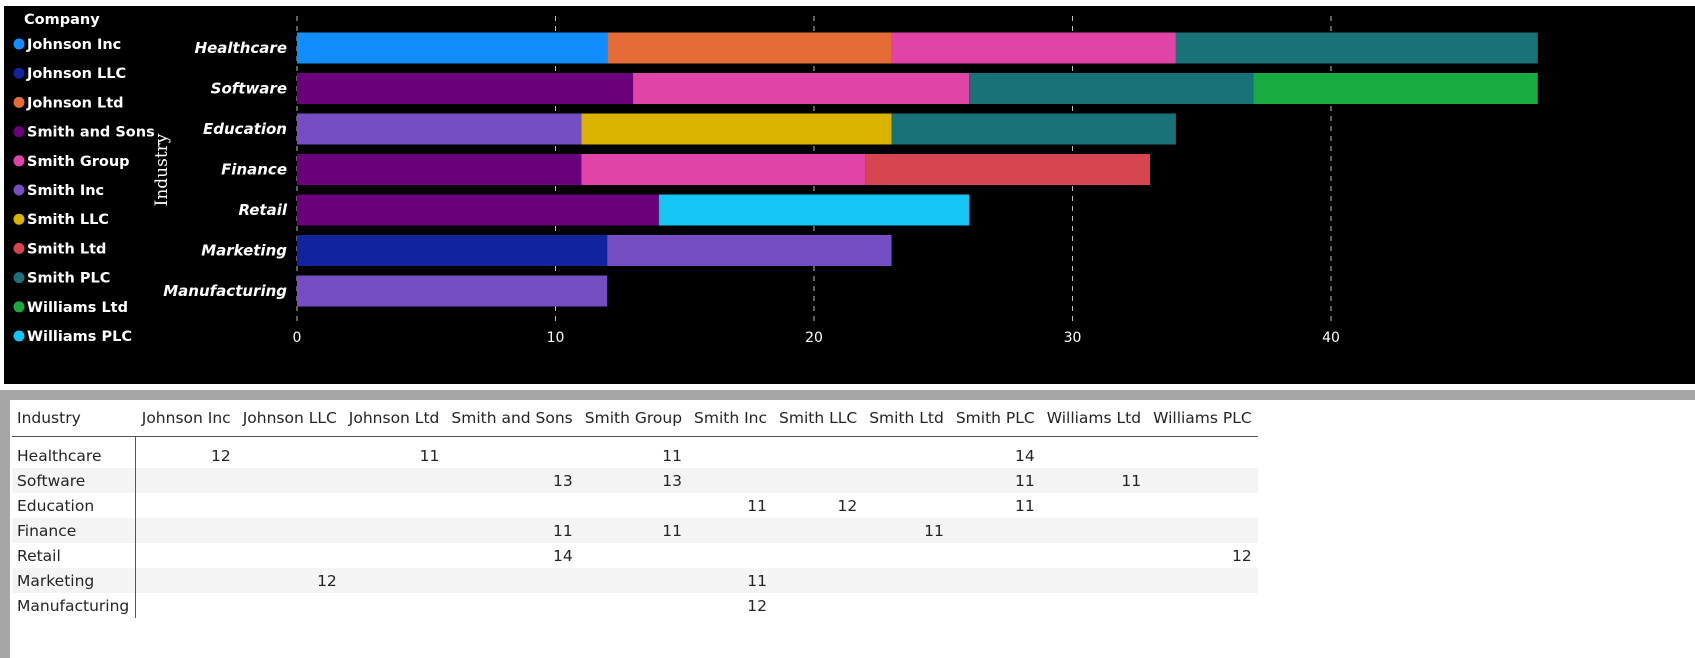  What do you see at coordinates (65, 191) in the screenshot?
I see `legend-item: Smith Inc` at bounding box center [65, 191].